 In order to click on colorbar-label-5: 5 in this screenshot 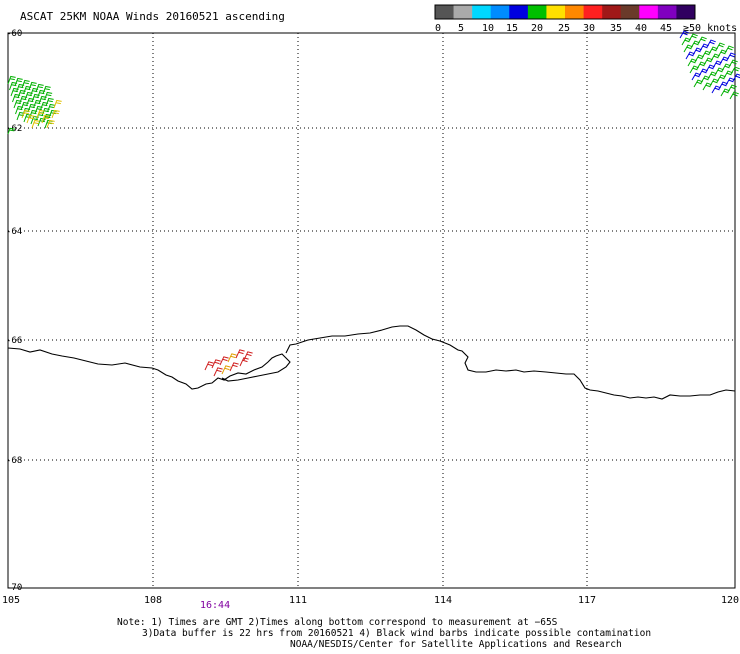, I will do `click(461, 28)`.